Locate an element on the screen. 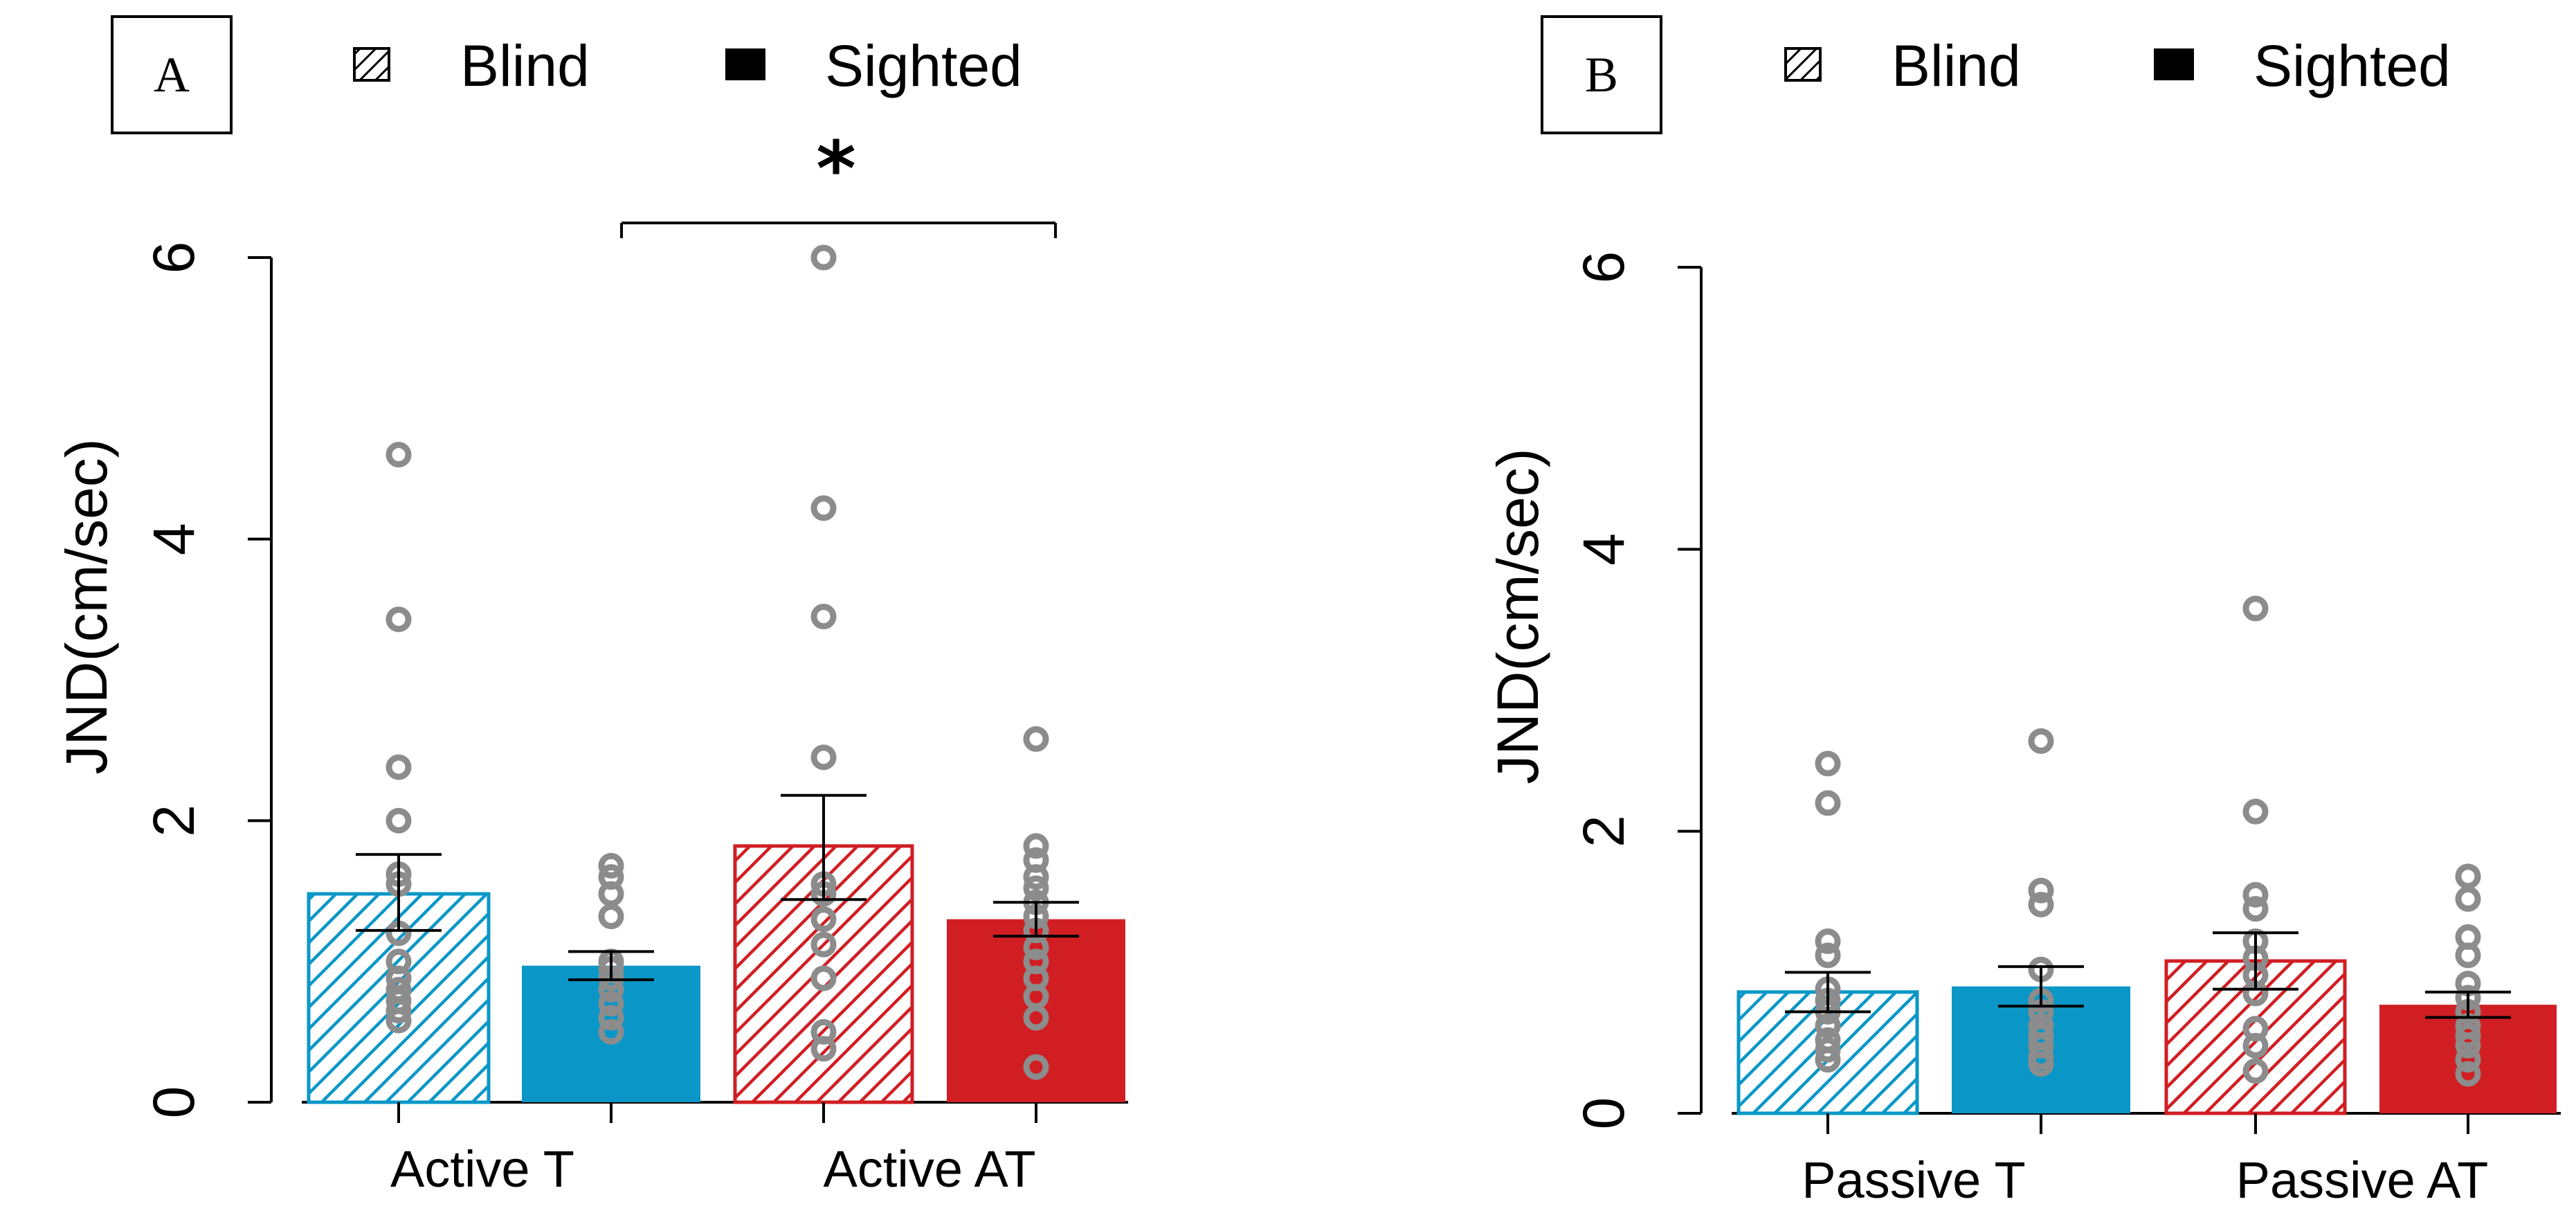 The height and width of the screenshot is (1231, 2576). panel-label-a-box: A is located at coordinates (172, 74).